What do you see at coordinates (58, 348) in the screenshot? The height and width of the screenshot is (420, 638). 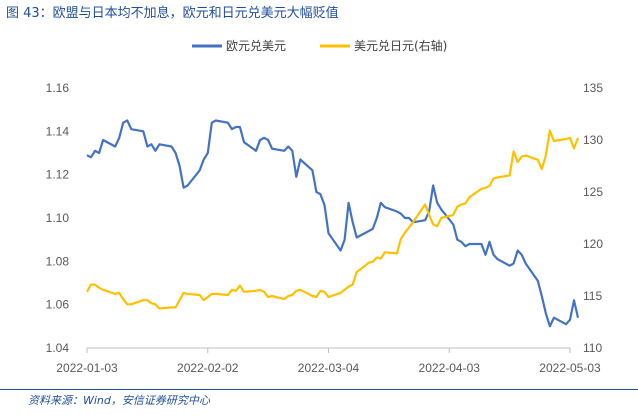 I see `y-left-tick-label: 1.04` at bounding box center [58, 348].